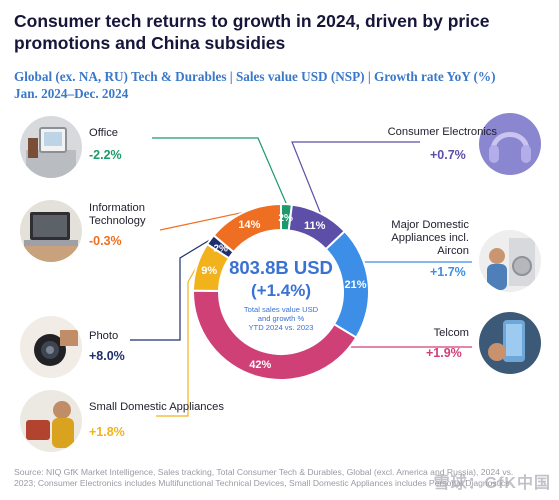  What do you see at coordinates (285, 218) in the screenshot?
I see `share-label-office: 2%` at bounding box center [285, 218].